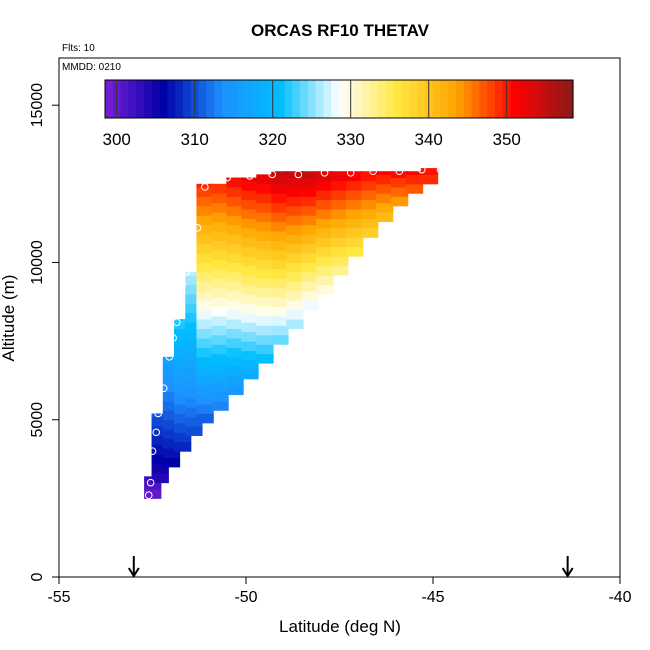  Describe the element at coordinates (9, 318) in the screenshot. I see `y-axis-label: Altitude (m)` at that location.